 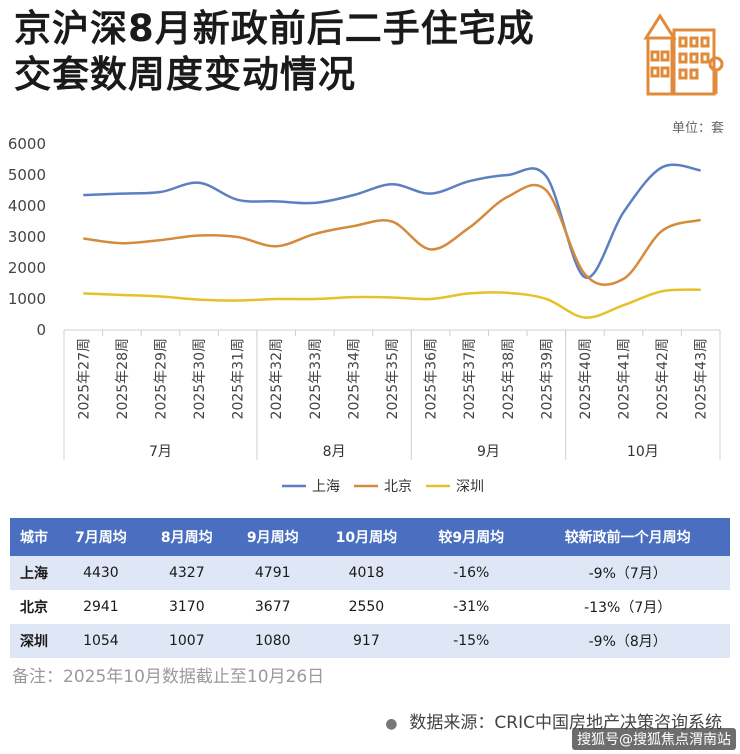 What do you see at coordinates (27, 175) in the screenshot?
I see `y-tick-label: 5000` at bounding box center [27, 175].